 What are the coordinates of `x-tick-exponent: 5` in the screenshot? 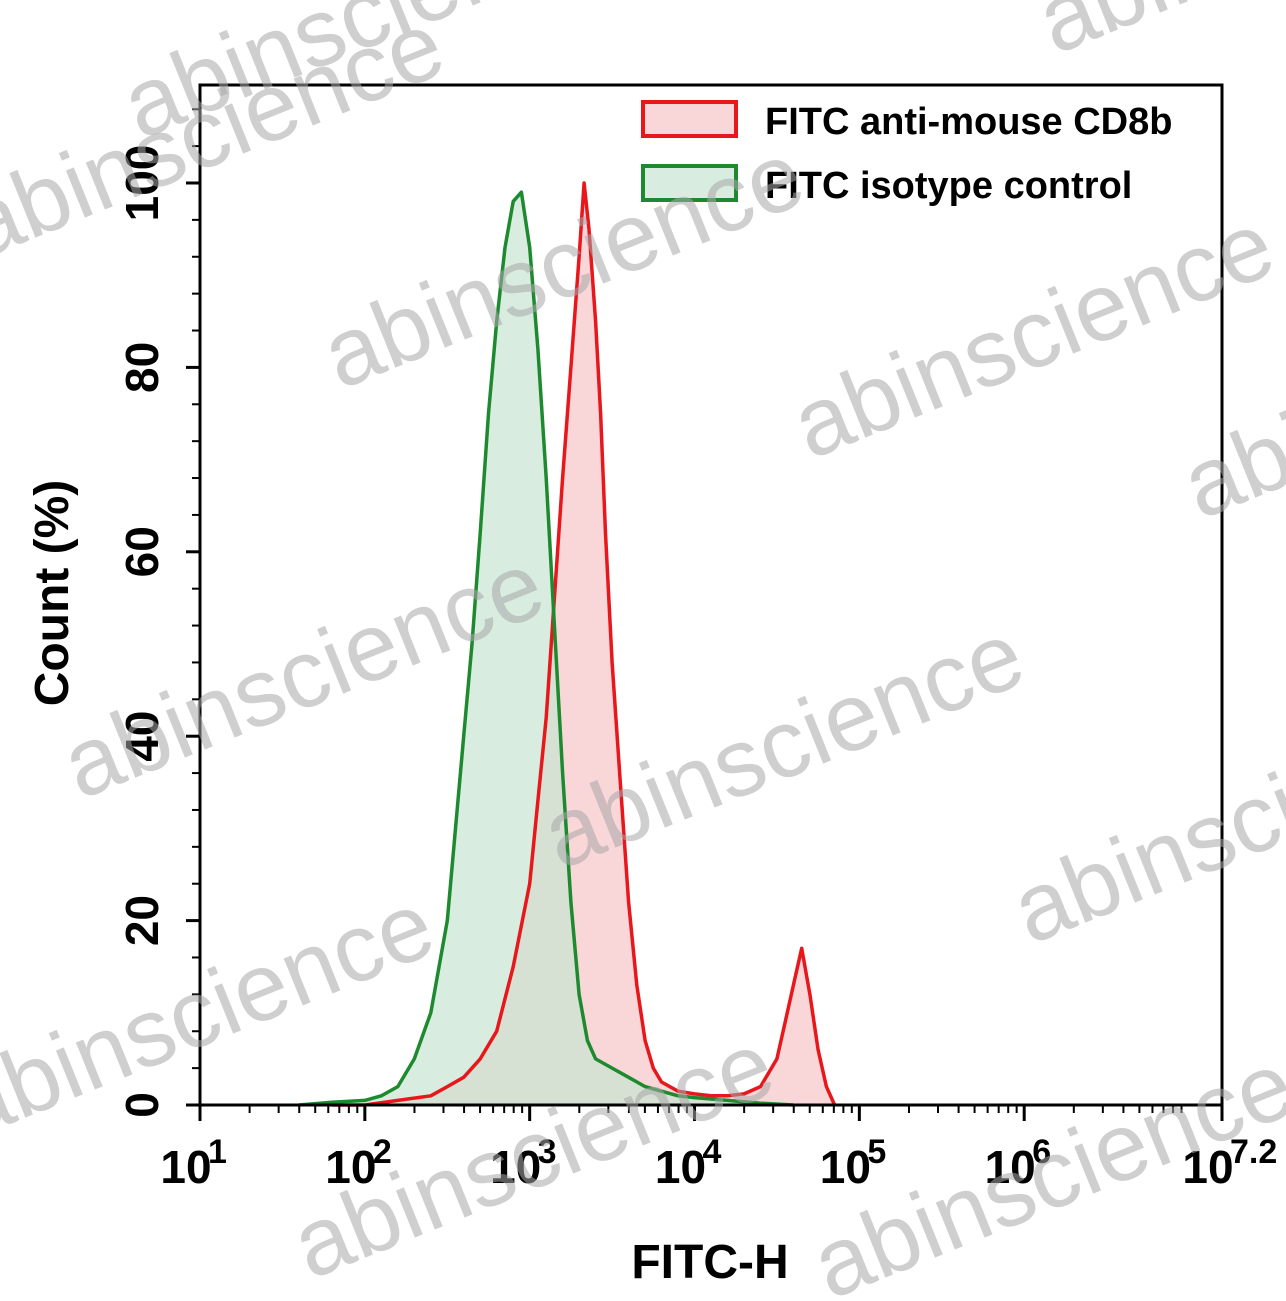 It's located at (876, 1152).